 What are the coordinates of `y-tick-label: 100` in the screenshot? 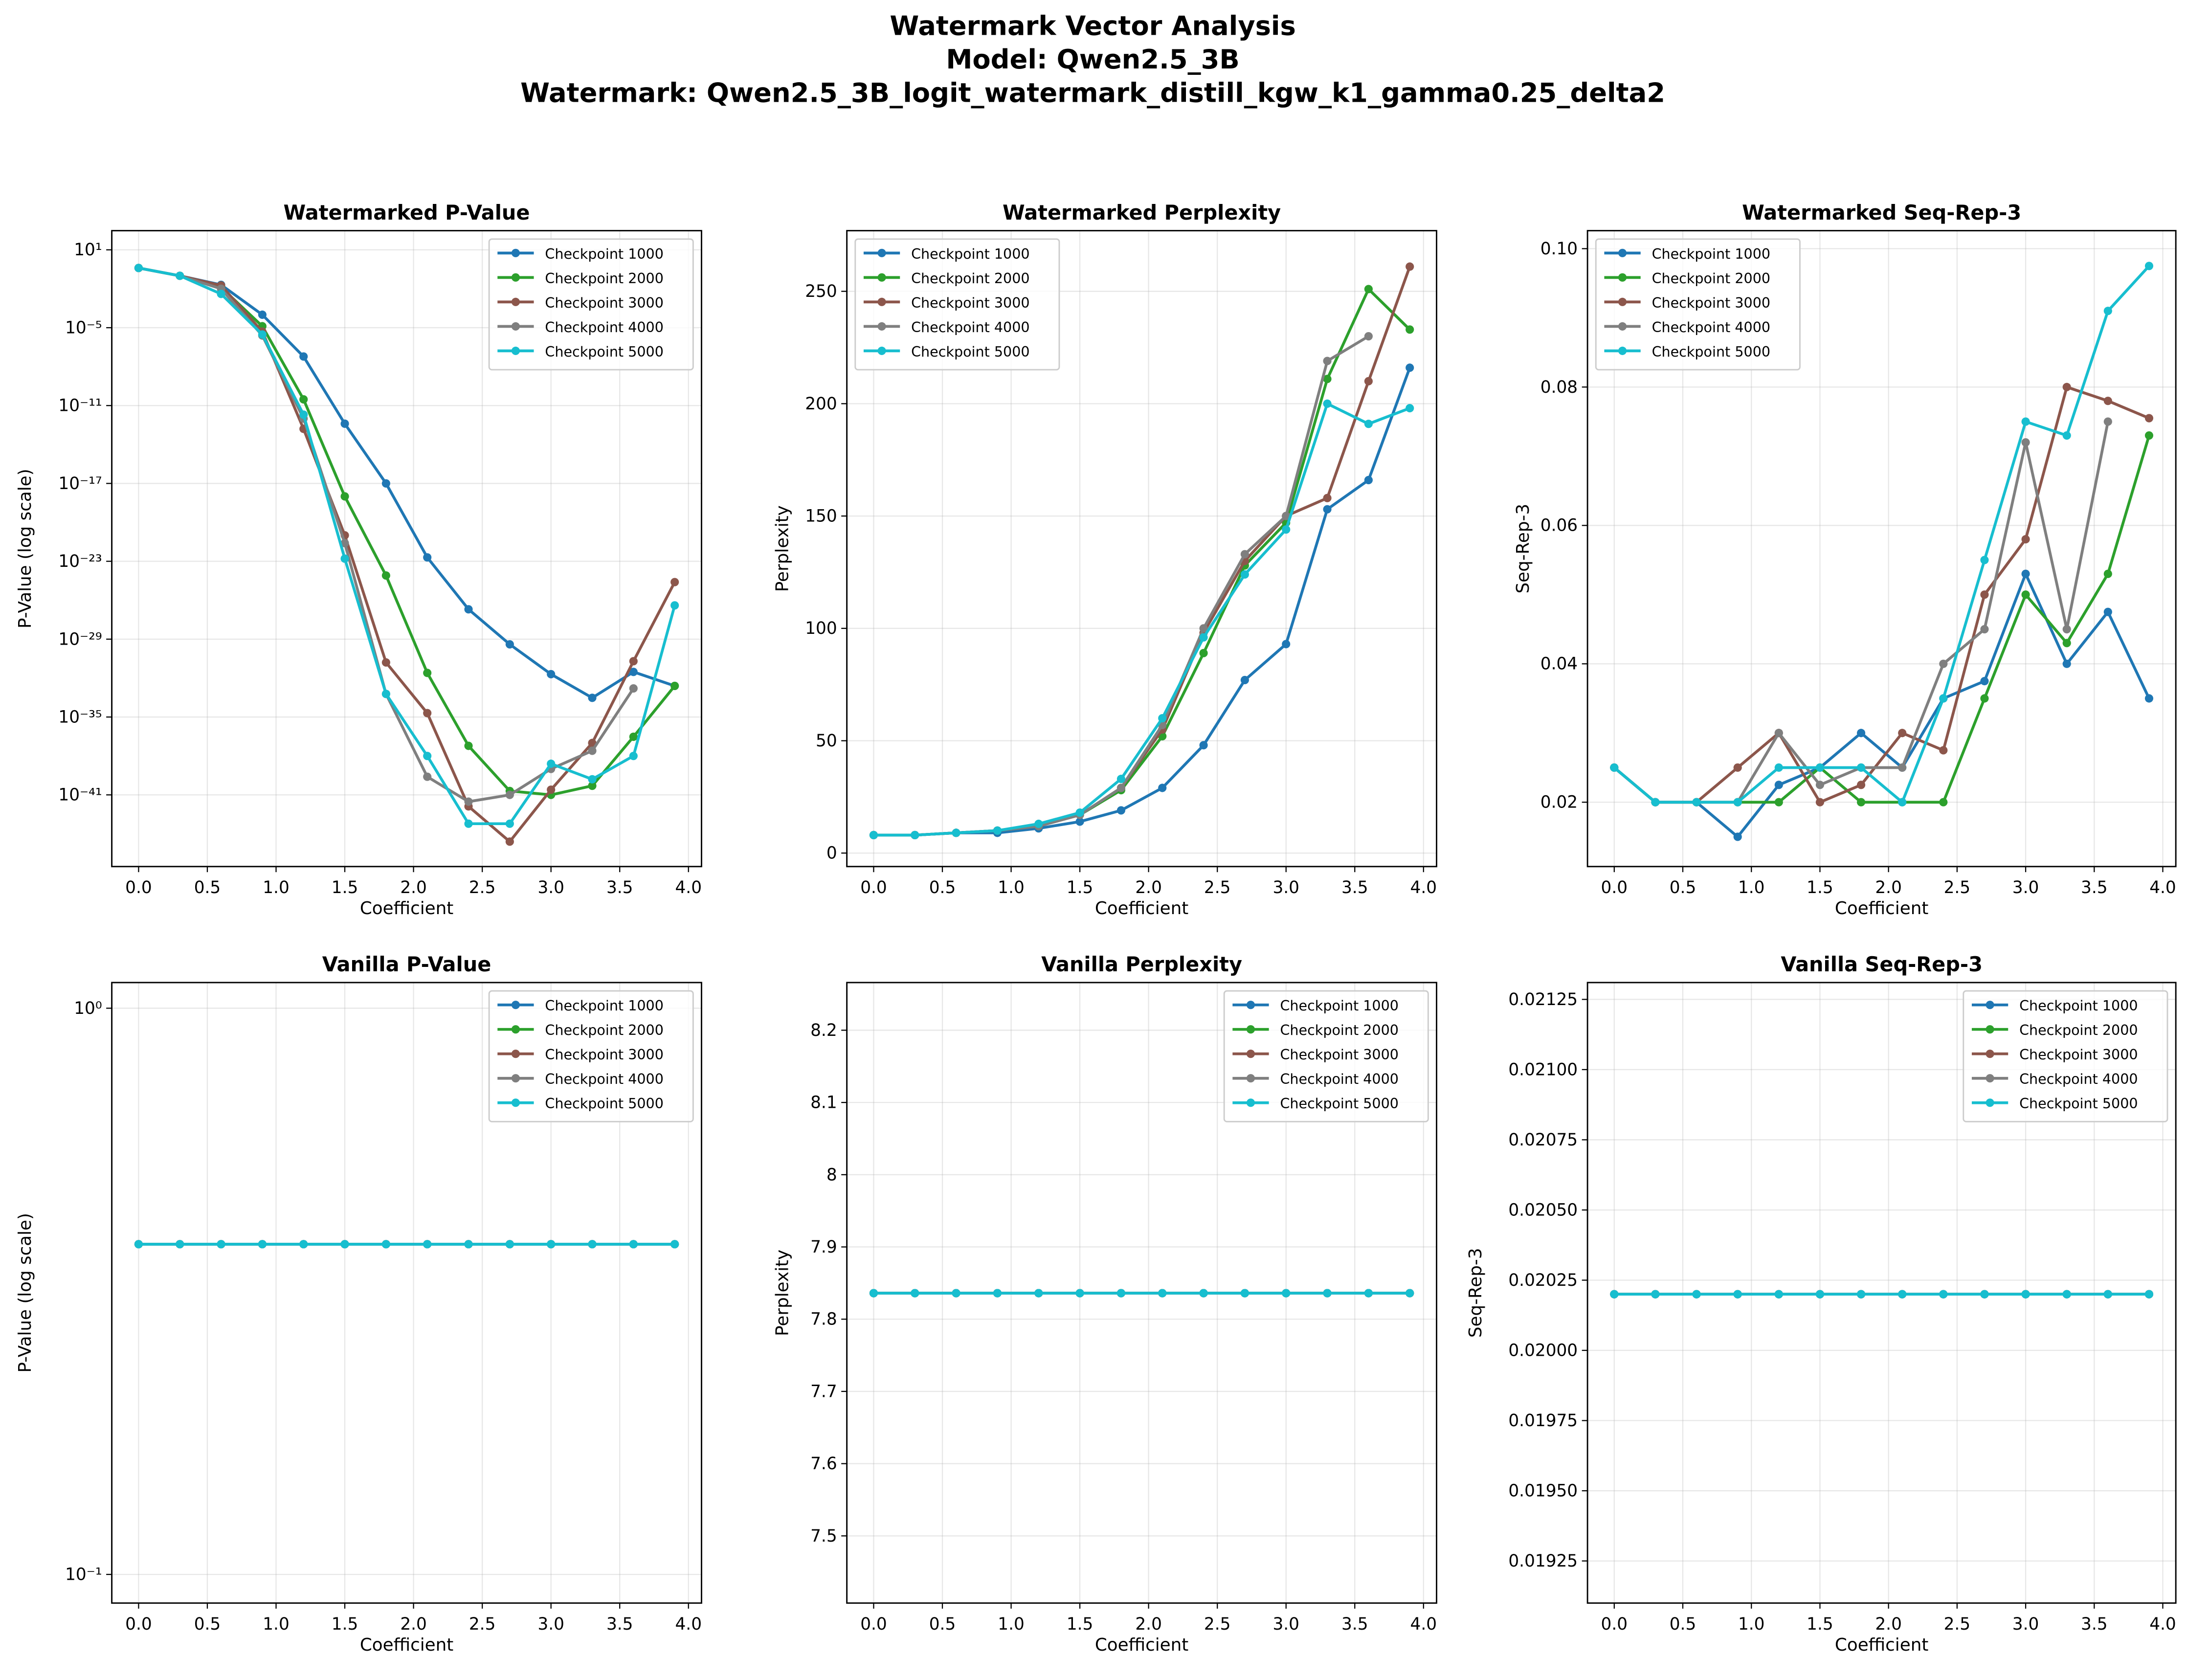 It's located at (821, 628).